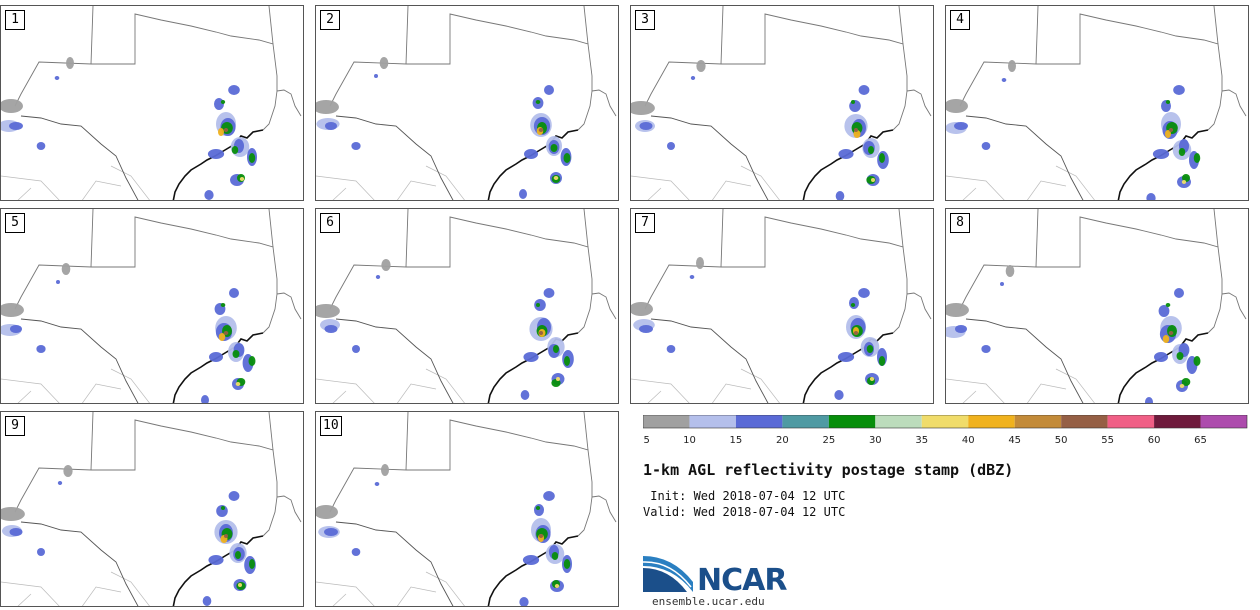 The height and width of the screenshot is (610, 1260). Describe the element at coordinates (1014, 440) in the screenshot. I see `colorbar-tick-label: 45` at that location.